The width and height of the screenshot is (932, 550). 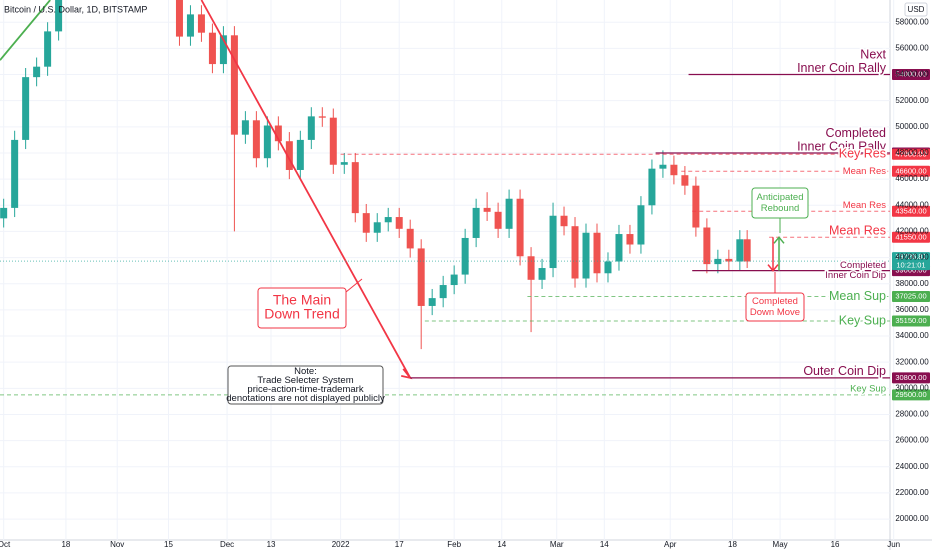 I want to click on y-tick-label: 30000.00, so click(x=912, y=387).